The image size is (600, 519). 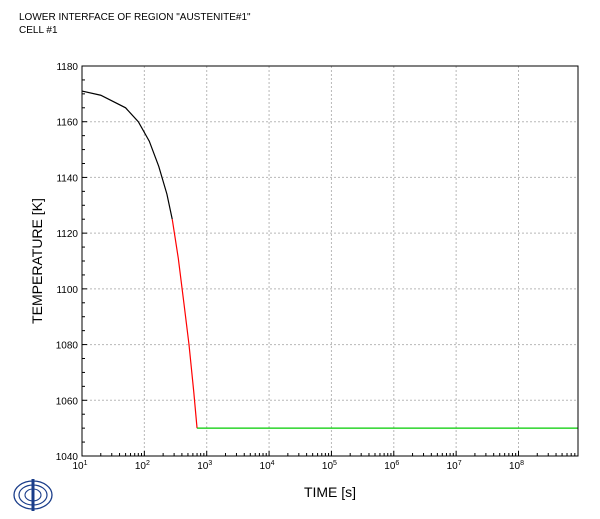 I want to click on x-tick-label: 10³, so click(x=204, y=466).